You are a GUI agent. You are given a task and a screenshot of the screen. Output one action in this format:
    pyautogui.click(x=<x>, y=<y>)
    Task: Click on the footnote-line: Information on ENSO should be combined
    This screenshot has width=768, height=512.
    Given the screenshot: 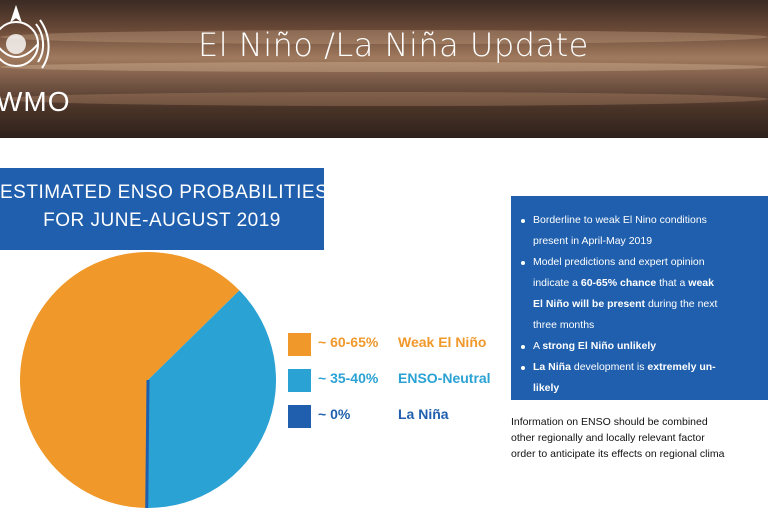 What is the action you would take?
    pyautogui.click(x=609, y=422)
    